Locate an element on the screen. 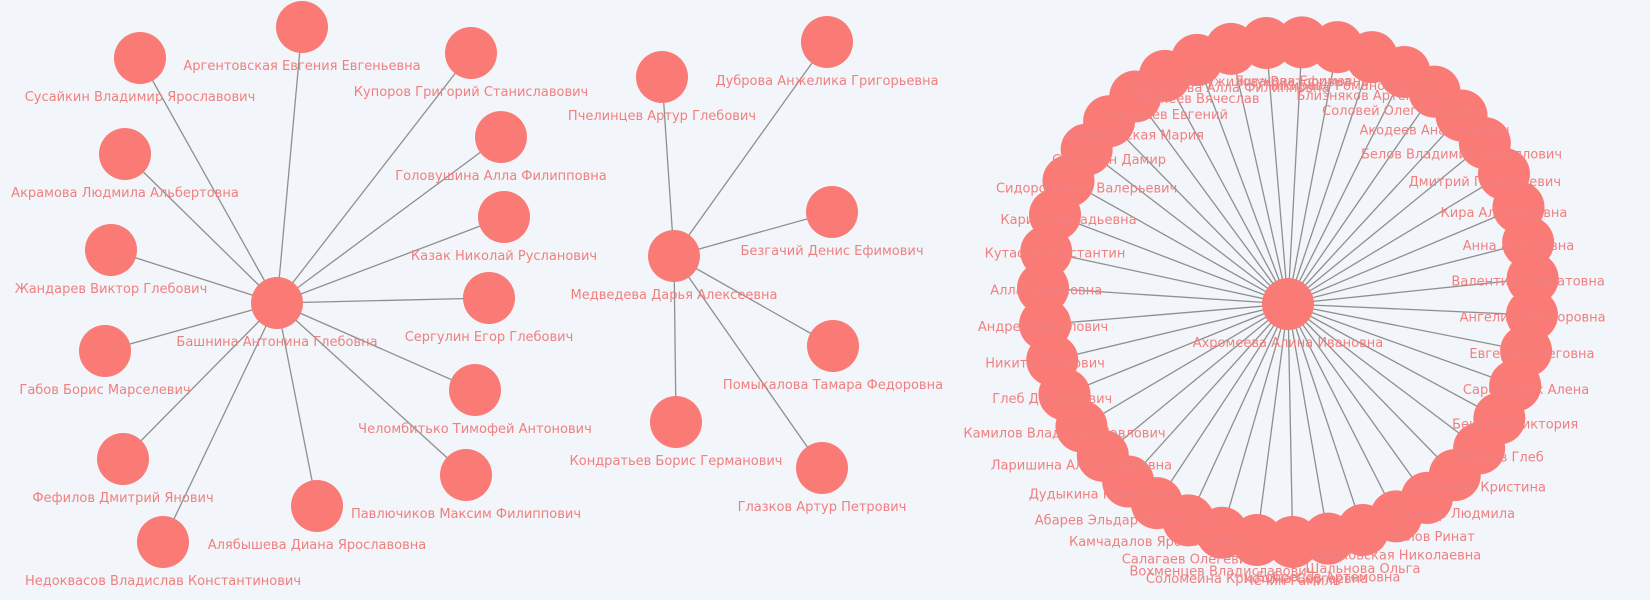  hub-label: Башнина Антонина Глебовна is located at coordinates (276, 342).